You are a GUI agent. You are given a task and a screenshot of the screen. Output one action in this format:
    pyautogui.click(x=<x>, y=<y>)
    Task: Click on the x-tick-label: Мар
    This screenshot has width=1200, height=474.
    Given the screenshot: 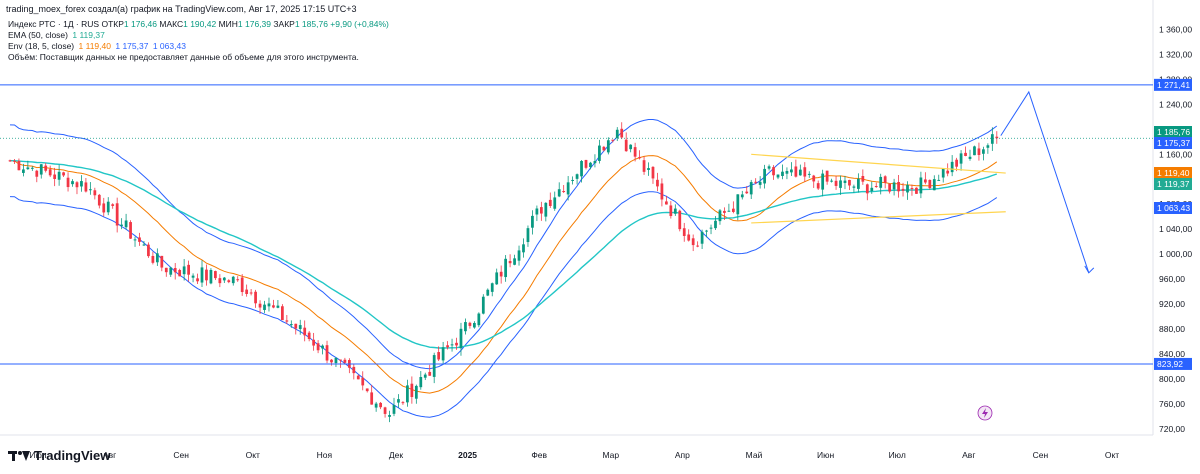 What is the action you would take?
    pyautogui.click(x=610, y=455)
    